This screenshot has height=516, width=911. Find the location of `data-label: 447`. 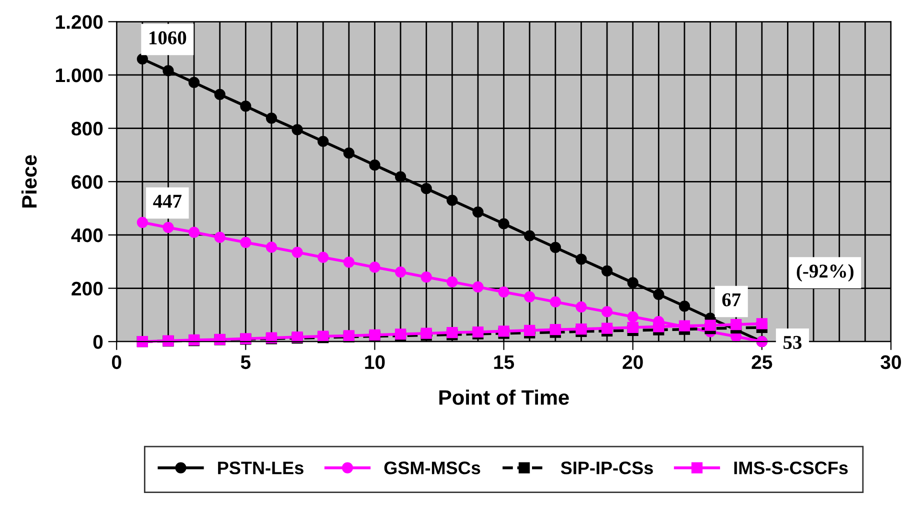

data-label: 447 is located at coordinates (167, 201).